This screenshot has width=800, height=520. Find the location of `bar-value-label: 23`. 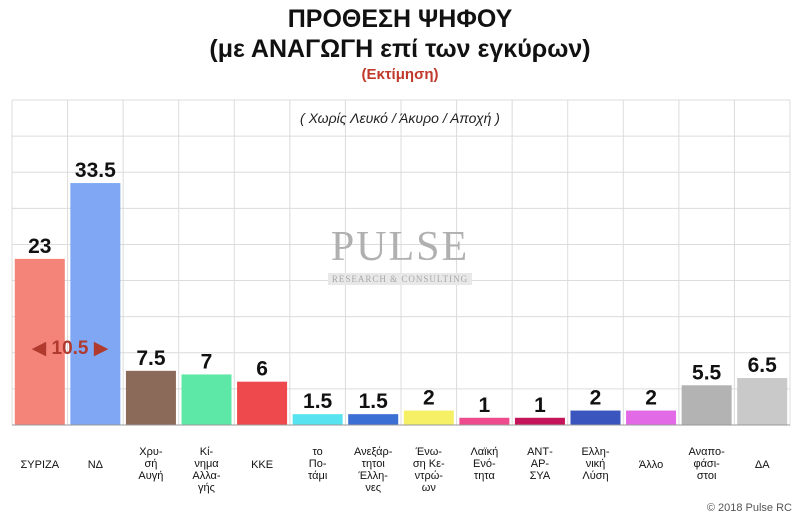

bar-value-label: 23 is located at coordinates (39, 246).